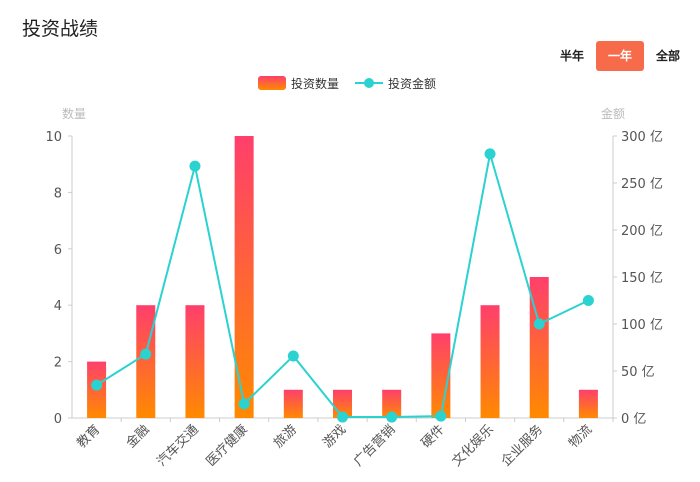 This screenshot has height=482, width=700. What do you see at coordinates (138, 437) in the screenshot?
I see `x-tick-label: 金融` at bounding box center [138, 437].